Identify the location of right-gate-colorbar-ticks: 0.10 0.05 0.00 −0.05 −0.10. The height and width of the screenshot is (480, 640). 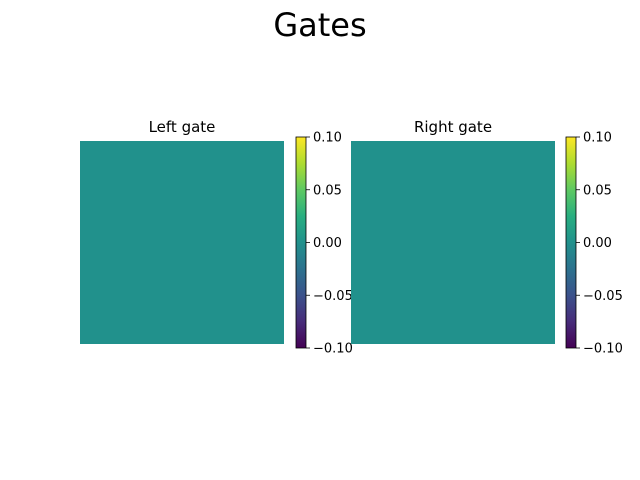
(599, 244).